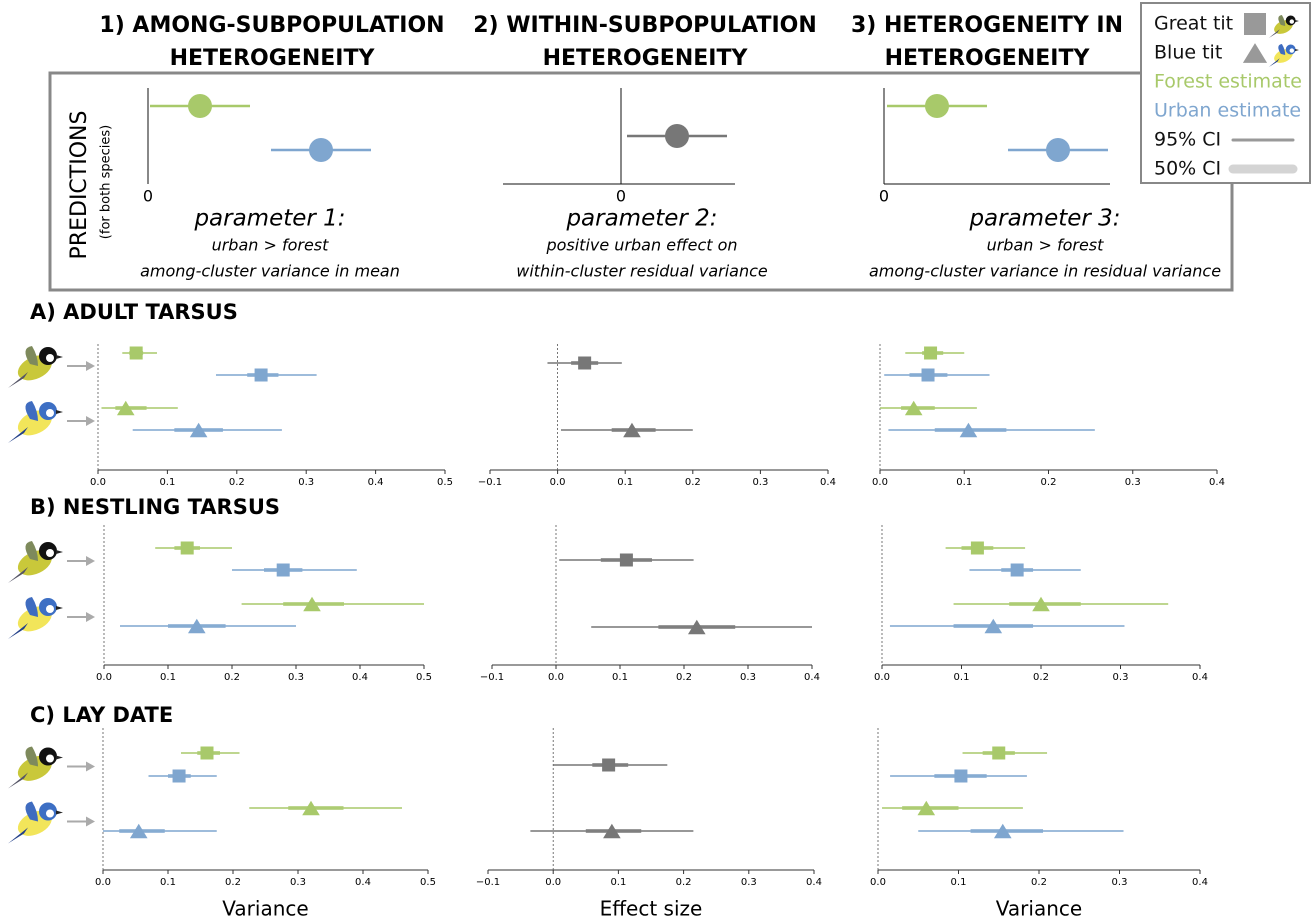 The image size is (1311, 923). I want to click on parameter-description: among-cluster variance in mean, so click(270, 271).